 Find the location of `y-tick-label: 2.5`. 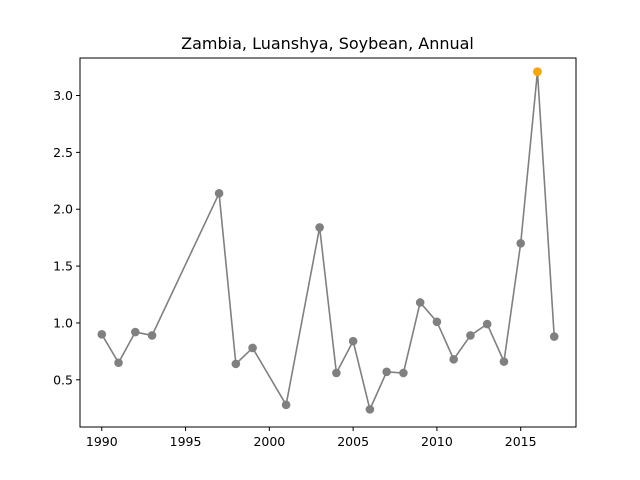

y-tick-label: 2.5 is located at coordinates (63, 152).